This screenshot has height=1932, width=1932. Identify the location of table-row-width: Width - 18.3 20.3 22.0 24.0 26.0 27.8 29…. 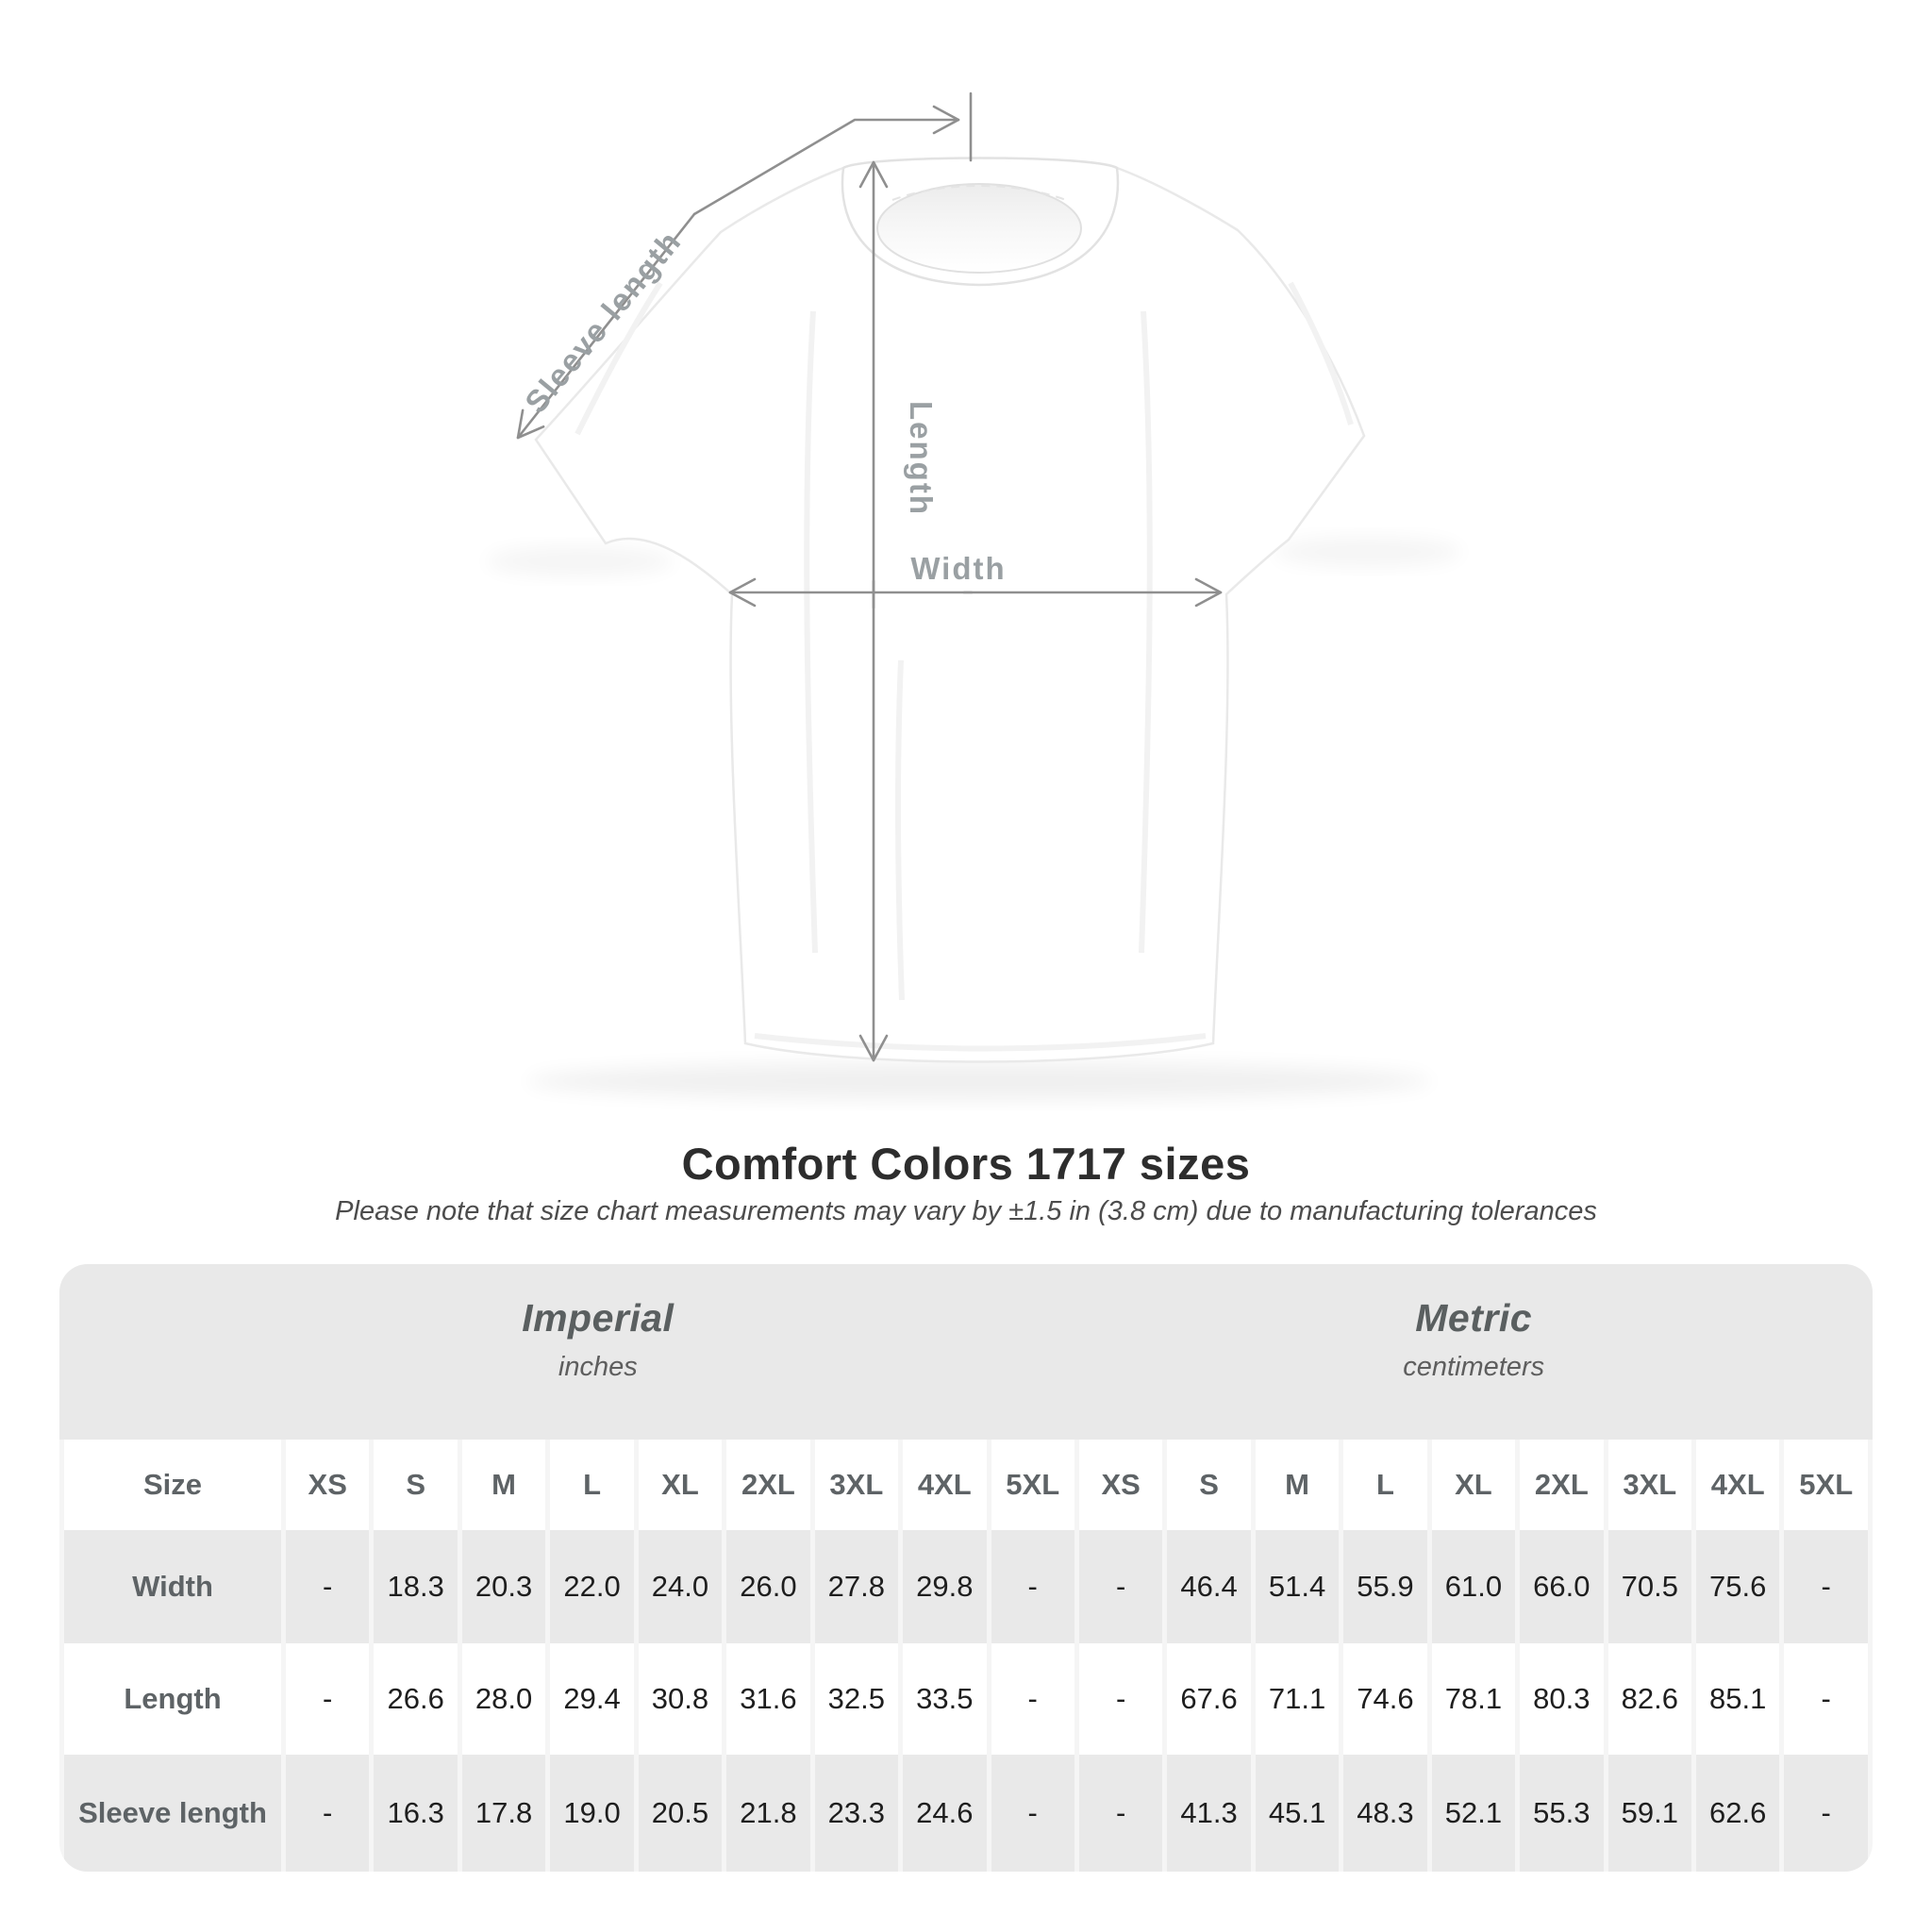
(966, 1586).